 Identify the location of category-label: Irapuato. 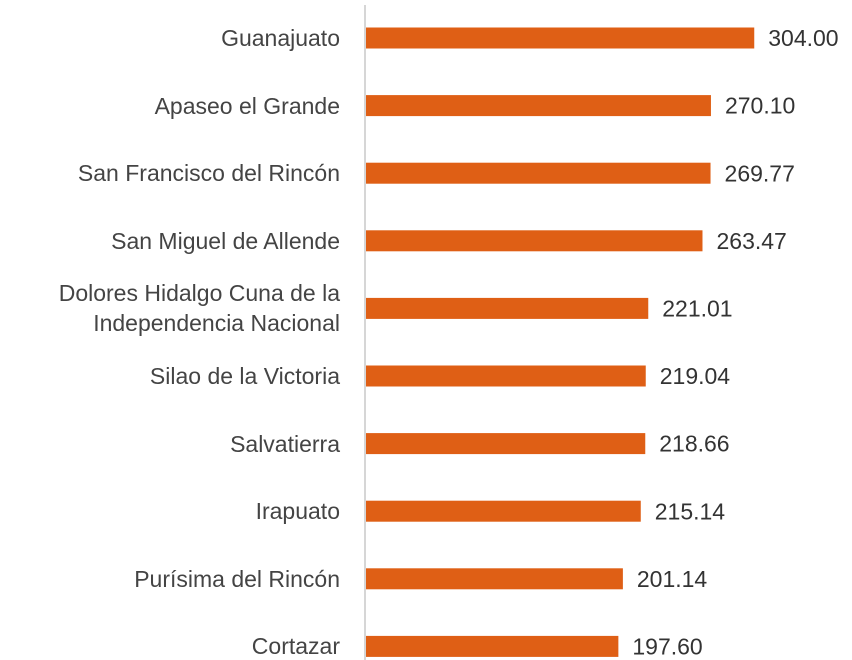
(297, 511).